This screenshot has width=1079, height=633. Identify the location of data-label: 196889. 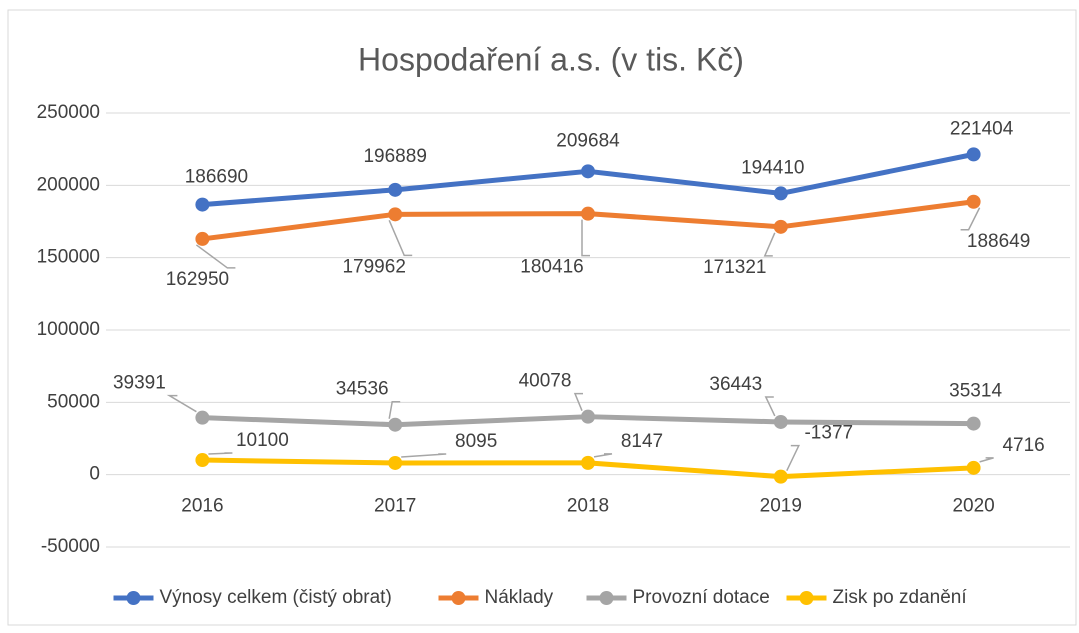
(394, 156).